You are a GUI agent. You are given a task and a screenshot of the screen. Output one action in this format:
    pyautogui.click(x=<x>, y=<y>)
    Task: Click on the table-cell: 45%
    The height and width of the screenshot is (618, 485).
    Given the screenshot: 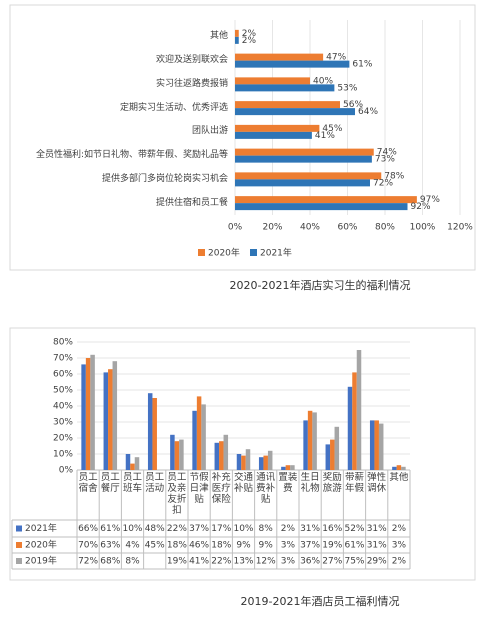 What is the action you would take?
    pyautogui.click(x=155, y=546)
    